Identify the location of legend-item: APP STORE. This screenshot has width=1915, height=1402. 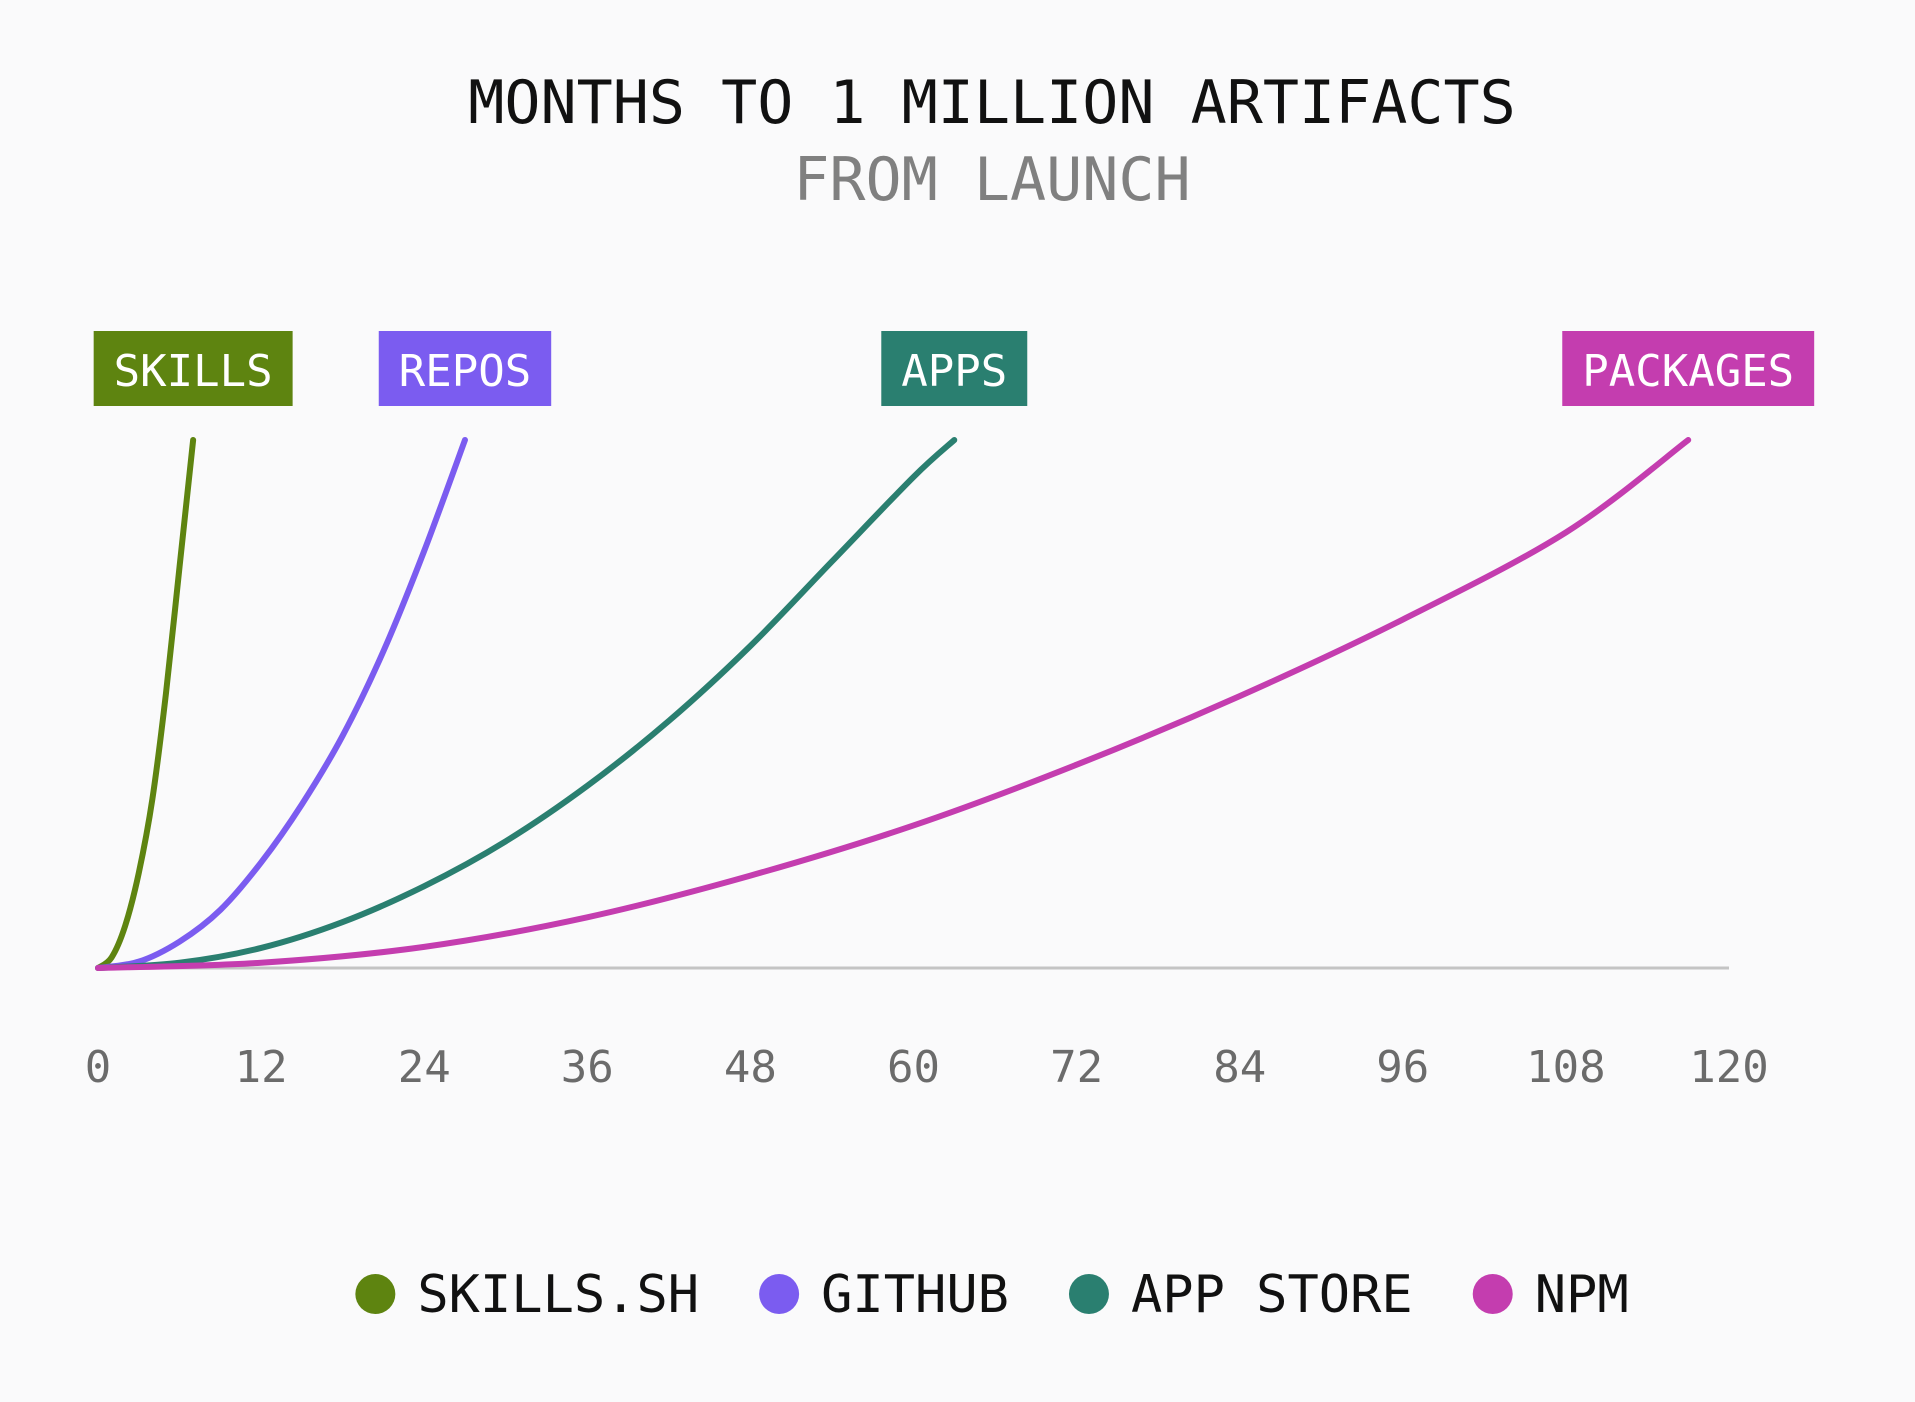
(1240, 1295).